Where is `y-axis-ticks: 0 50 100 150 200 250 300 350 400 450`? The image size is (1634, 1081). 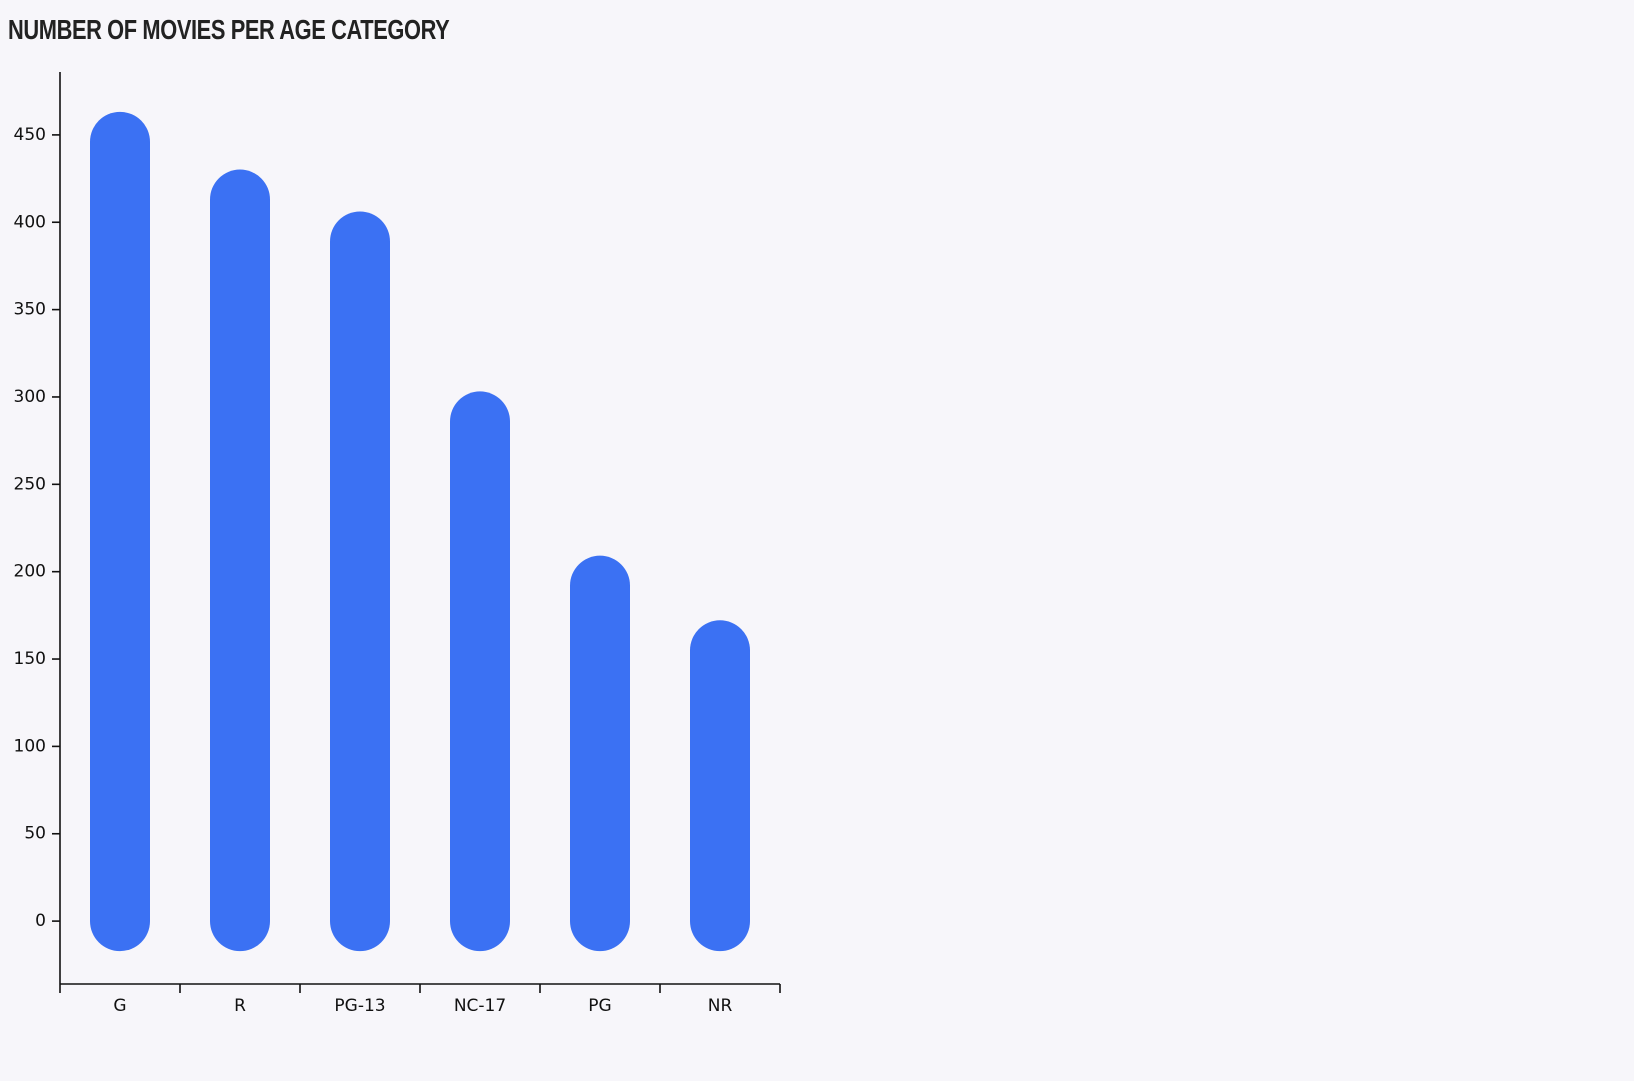
y-axis-ticks: 0 50 100 150 200 250 300 350 400 450 is located at coordinates (37, 528).